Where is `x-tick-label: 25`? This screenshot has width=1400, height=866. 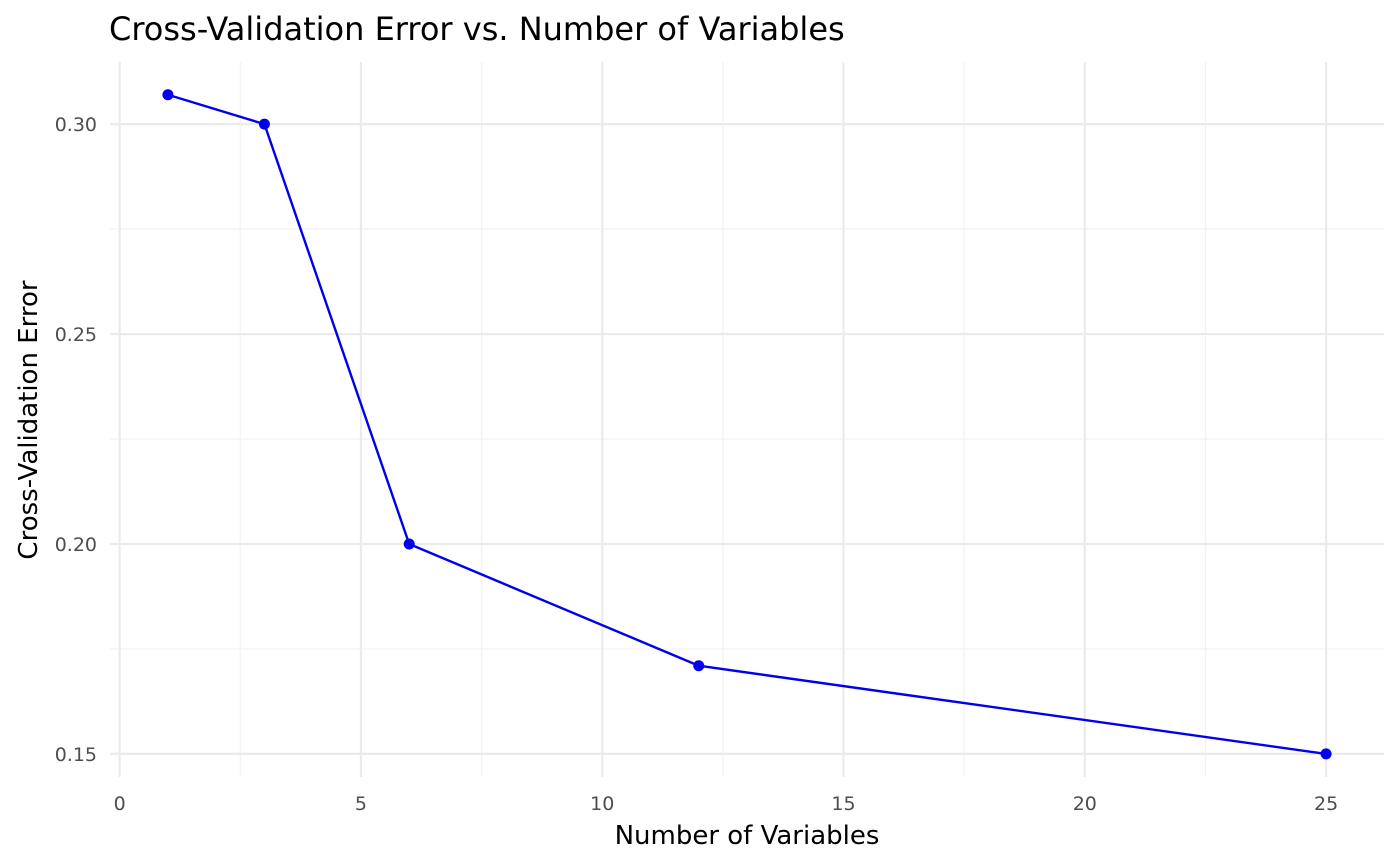 x-tick-label: 25 is located at coordinates (1326, 804).